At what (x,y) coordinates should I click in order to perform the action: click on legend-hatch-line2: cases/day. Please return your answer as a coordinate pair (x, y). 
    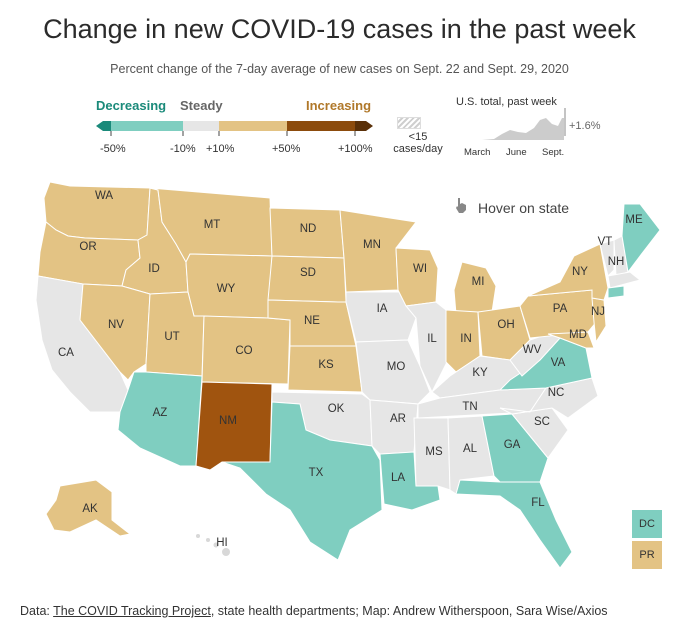
    Looking at the image, I should click on (418, 149).